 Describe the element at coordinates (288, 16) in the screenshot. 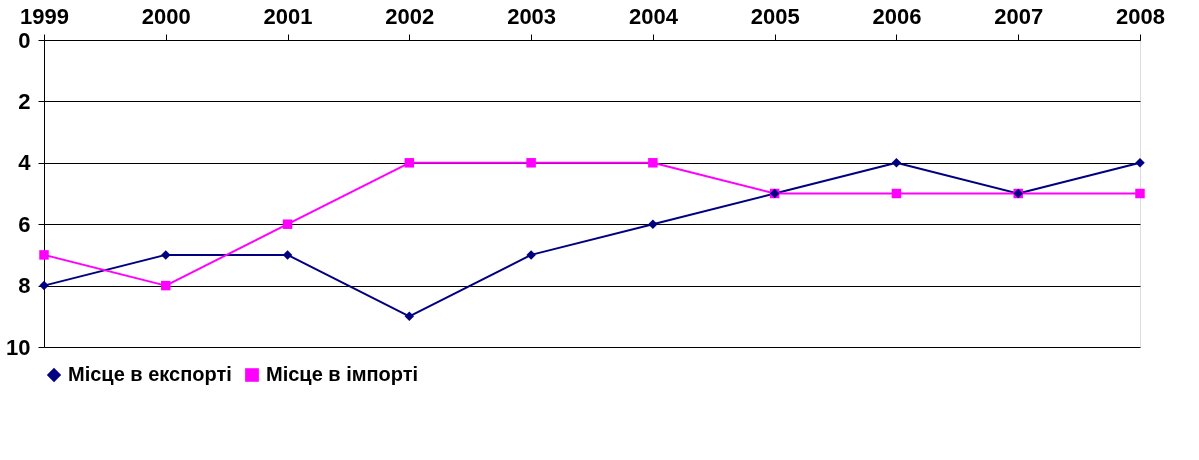

I see `x-tick-label: 2001` at that location.